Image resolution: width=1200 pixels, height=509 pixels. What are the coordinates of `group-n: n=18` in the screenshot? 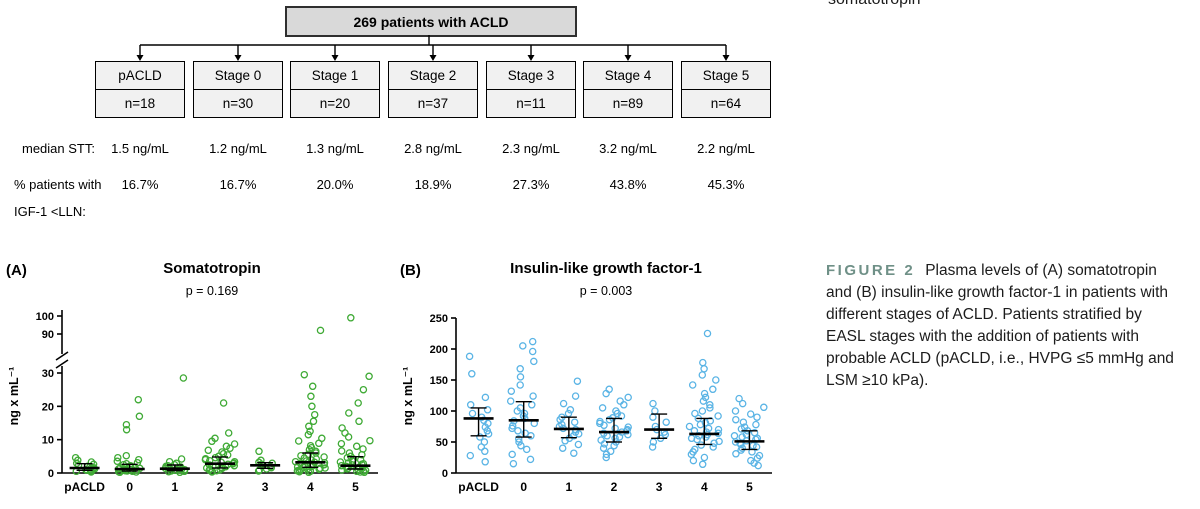 It's located at (140, 103).